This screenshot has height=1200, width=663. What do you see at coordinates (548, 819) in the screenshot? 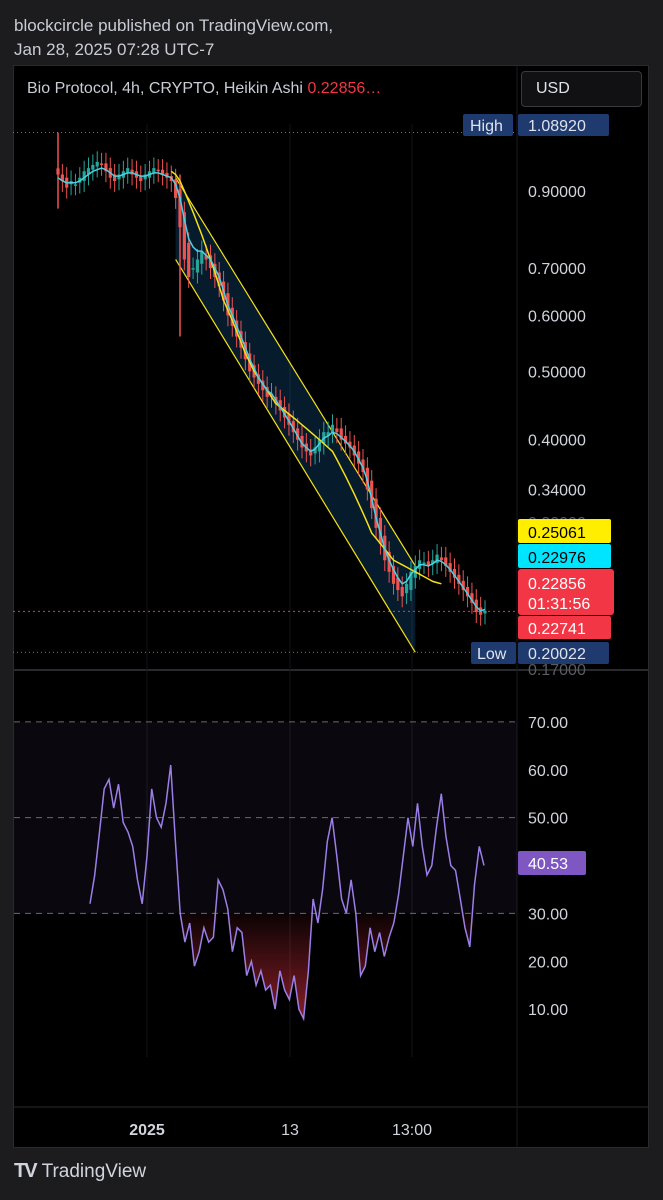
I see `rsi-tick-label: 50.00` at bounding box center [548, 819].